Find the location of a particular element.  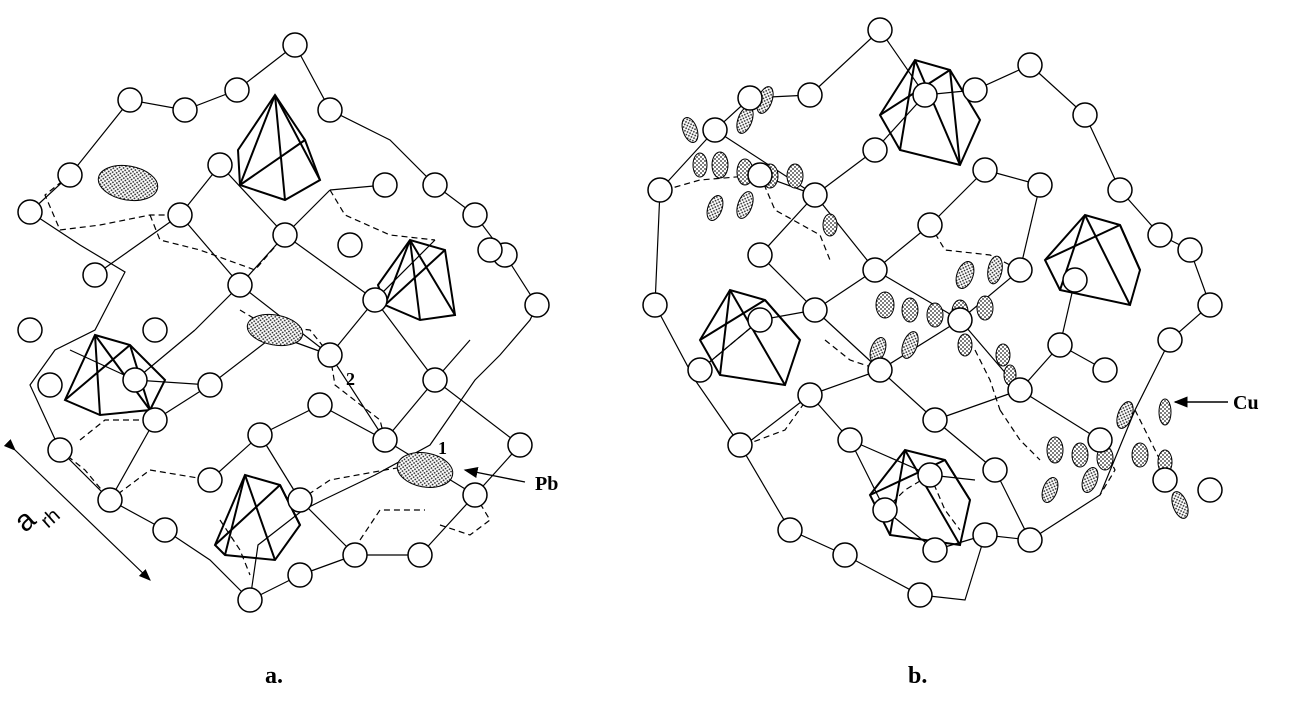

panel-a-caption: a. is located at coordinates (274, 676).